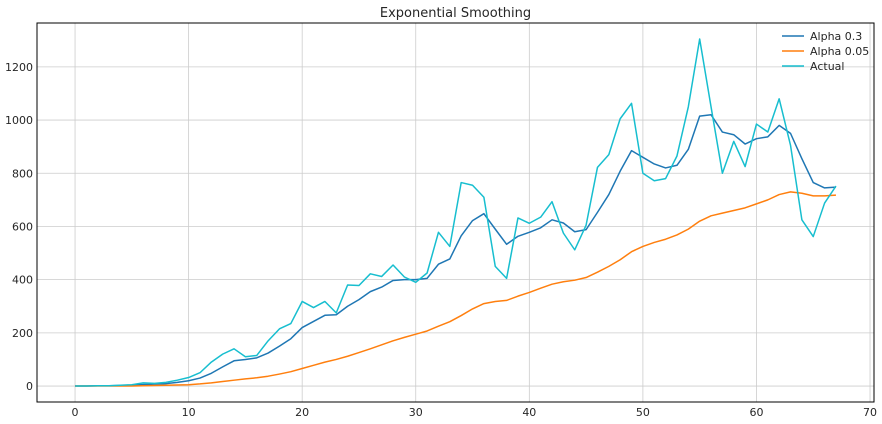 The width and height of the screenshot is (882, 424). I want to click on x-tick-label: 0, so click(75, 412).